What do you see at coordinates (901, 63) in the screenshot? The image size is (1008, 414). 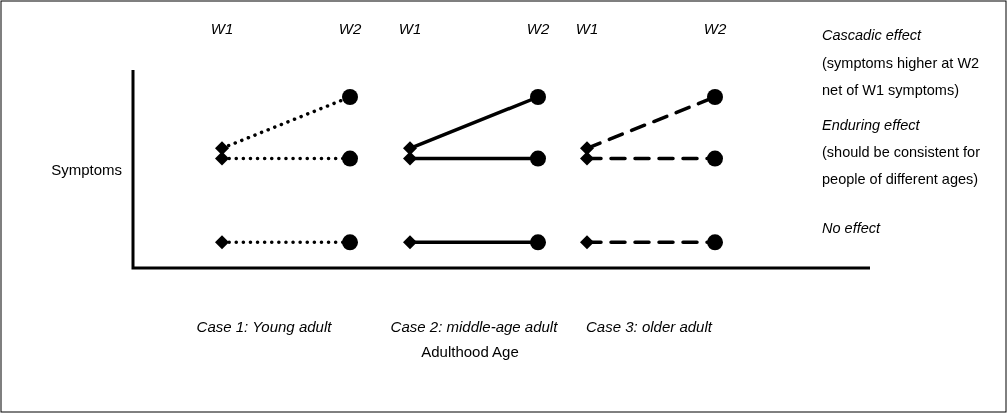 I see `text: (symptoms higher at W2` at bounding box center [901, 63].